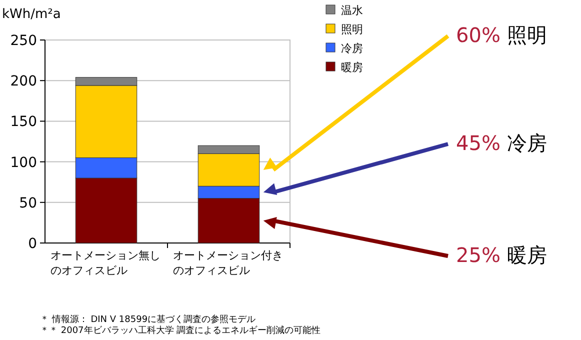  What do you see at coordinates (501, 35) in the screenshot?
I see `text: 60% 照明` at bounding box center [501, 35].